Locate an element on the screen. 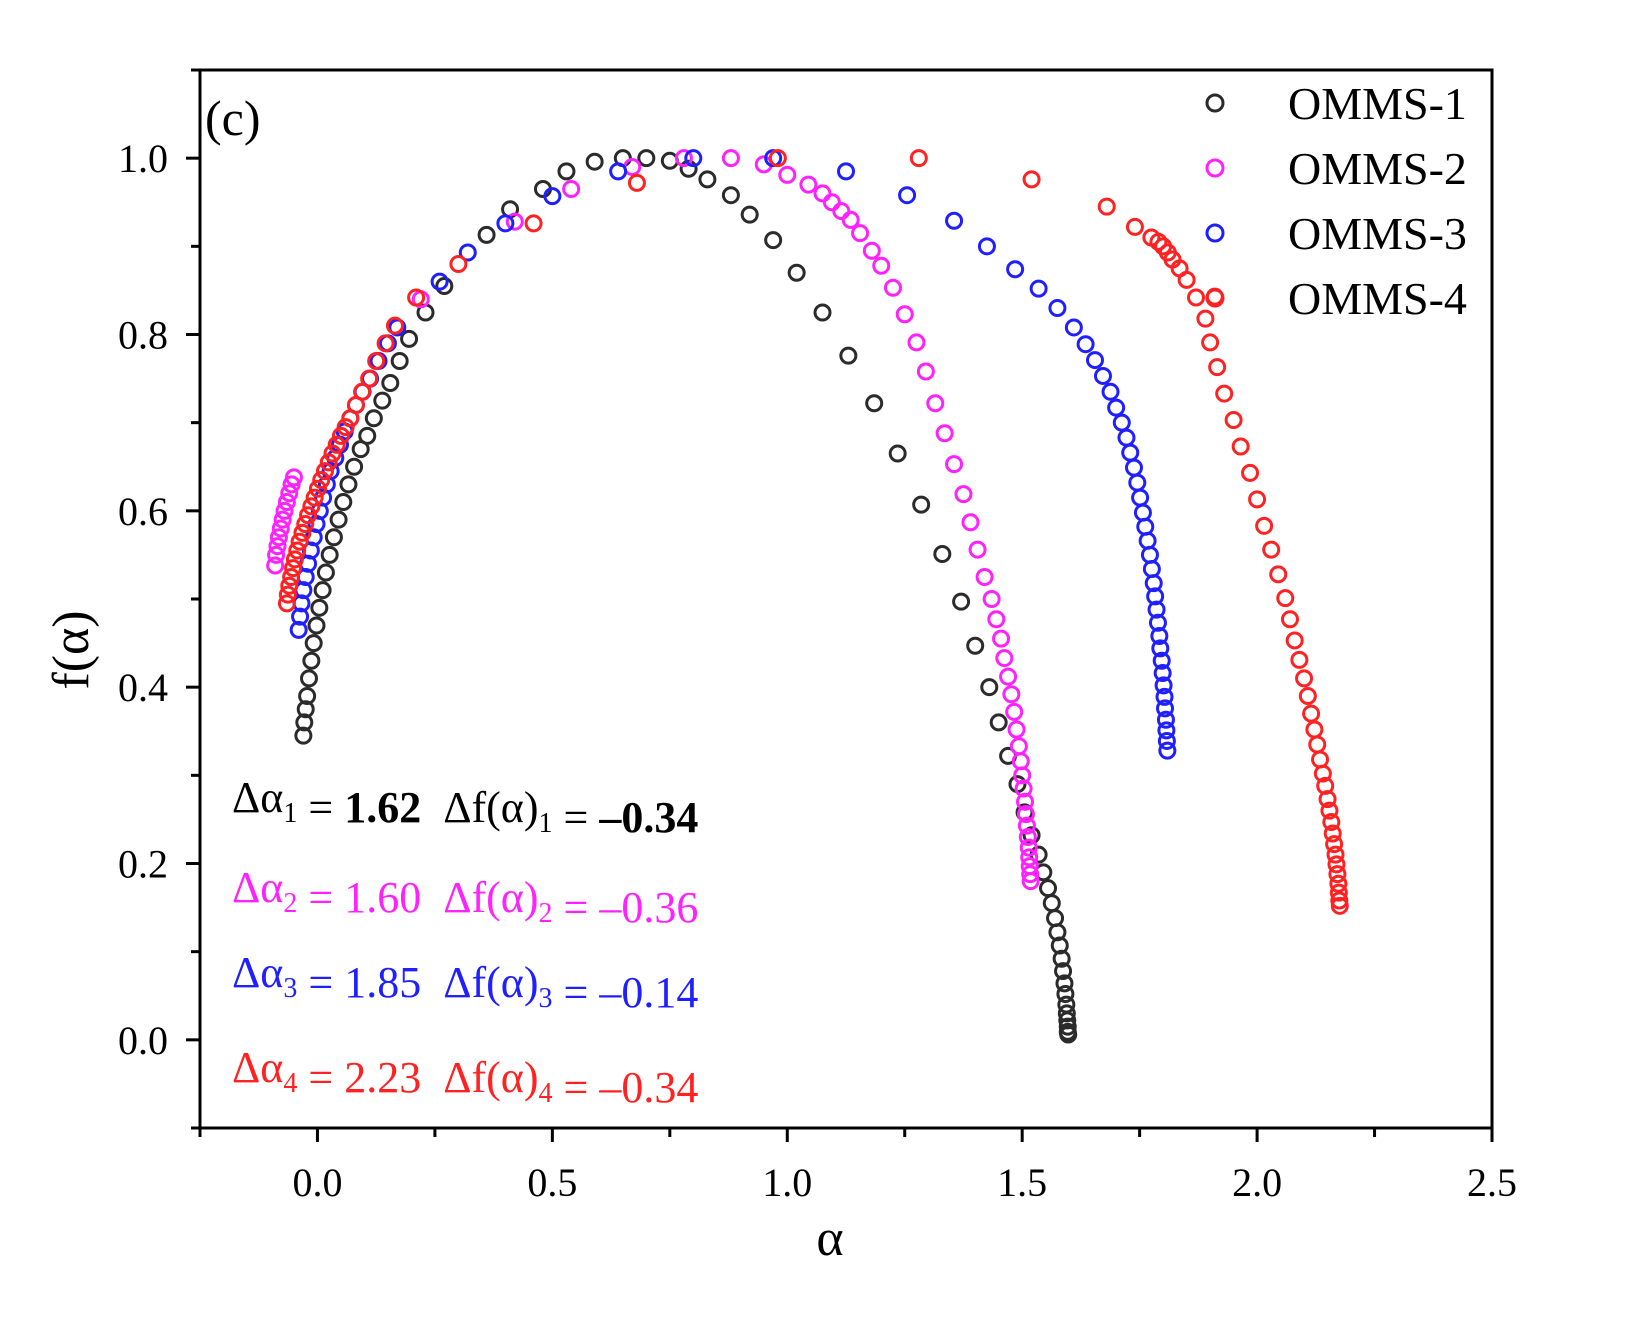  y-tick-label: 0.0 is located at coordinates (143, 1040).